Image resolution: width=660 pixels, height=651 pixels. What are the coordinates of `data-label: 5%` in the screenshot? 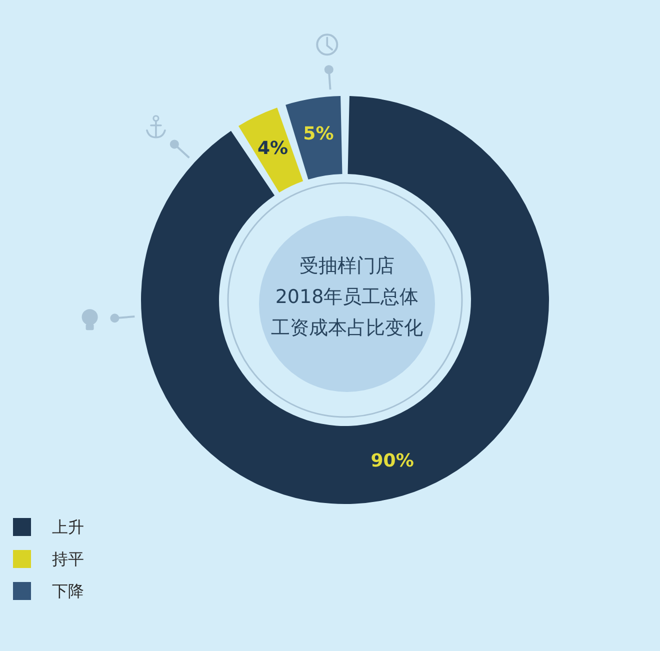 It's located at (318, 134).